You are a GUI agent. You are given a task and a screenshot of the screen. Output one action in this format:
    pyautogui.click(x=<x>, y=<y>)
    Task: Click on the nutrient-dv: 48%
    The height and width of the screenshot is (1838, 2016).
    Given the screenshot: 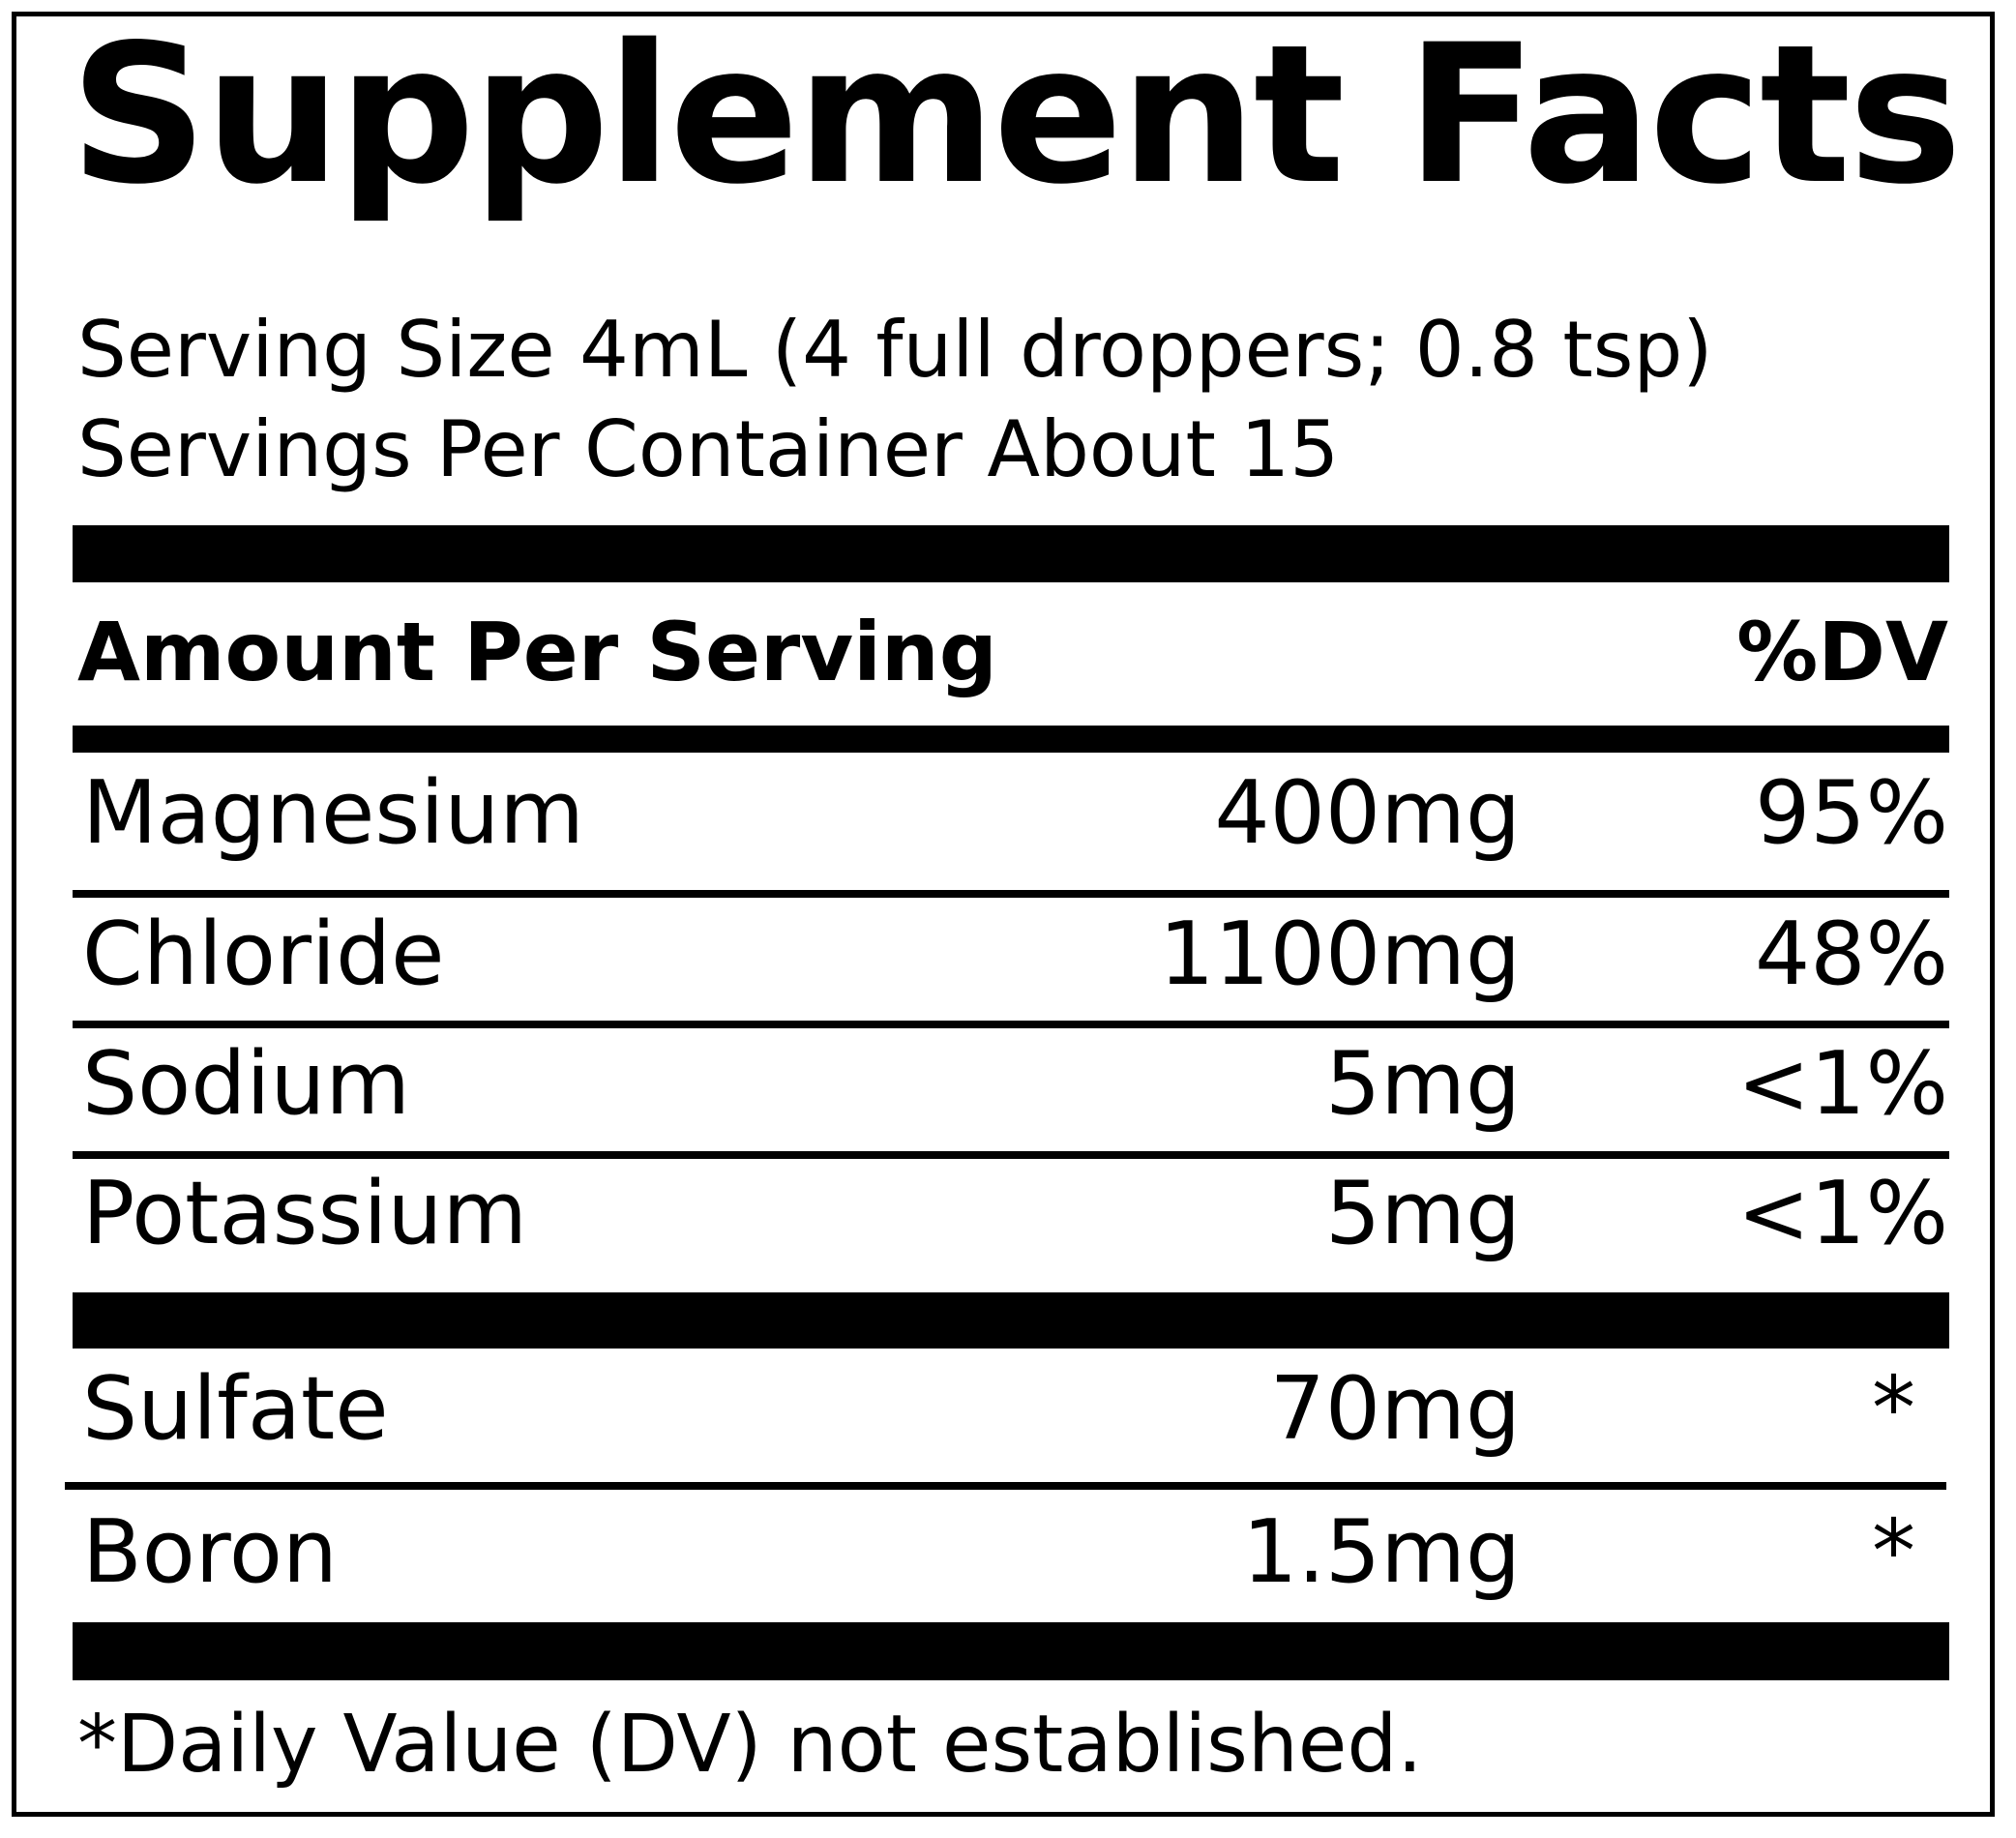 What is the action you would take?
    pyautogui.click(x=1851, y=954)
    